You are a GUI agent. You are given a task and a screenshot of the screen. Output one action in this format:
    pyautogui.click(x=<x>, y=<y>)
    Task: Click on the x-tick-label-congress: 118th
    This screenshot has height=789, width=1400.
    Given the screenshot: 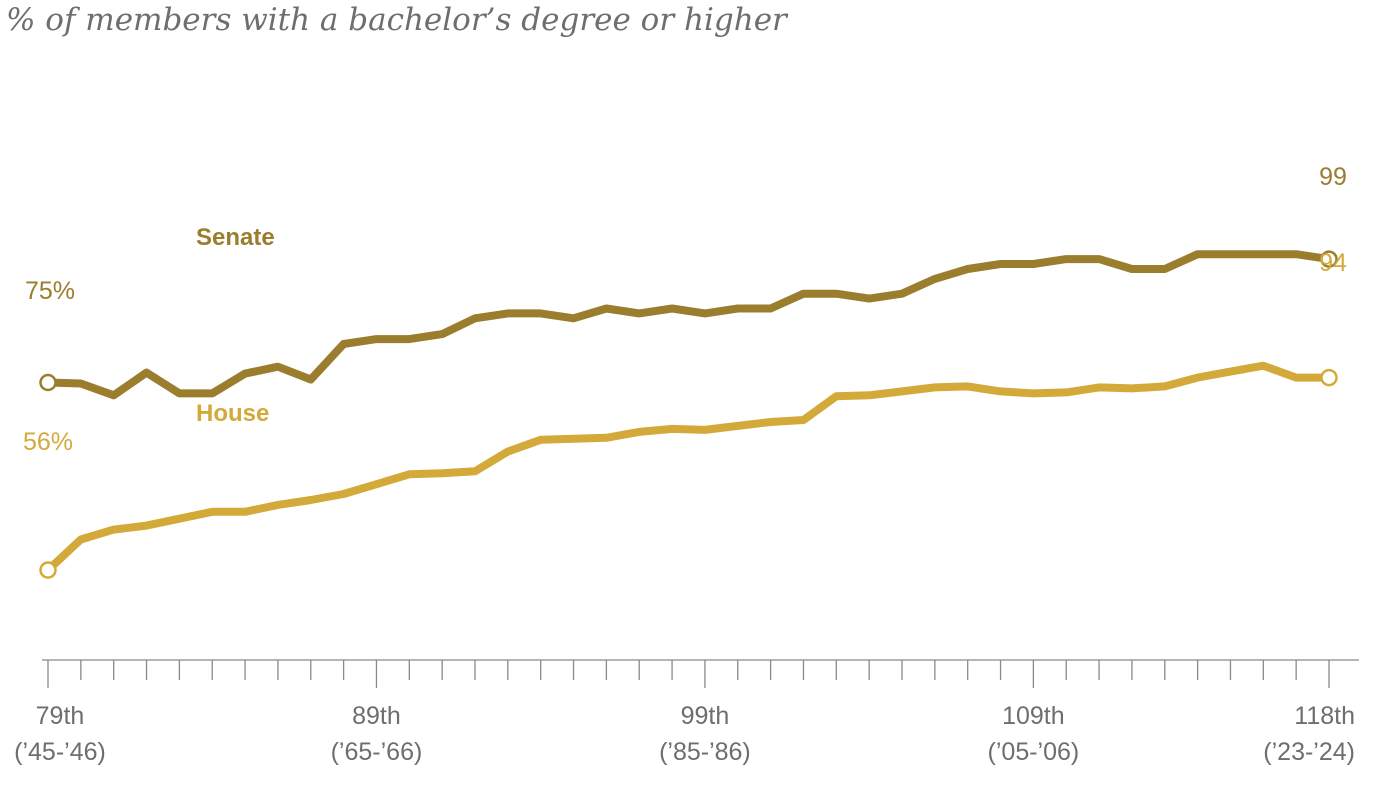 What is the action you would take?
    pyautogui.click(x=1324, y=716)
    